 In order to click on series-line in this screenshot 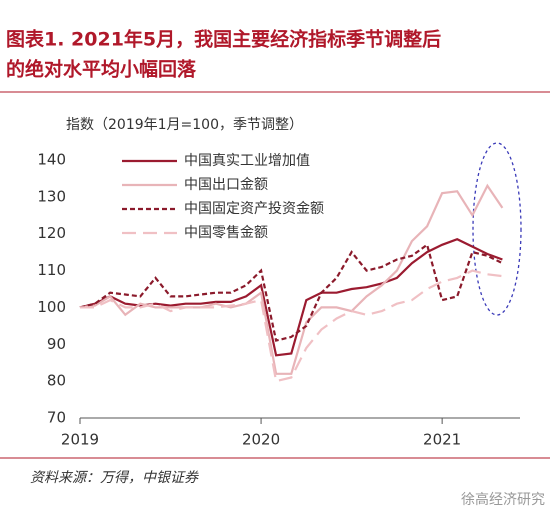, I will do `click(291, 292)`.